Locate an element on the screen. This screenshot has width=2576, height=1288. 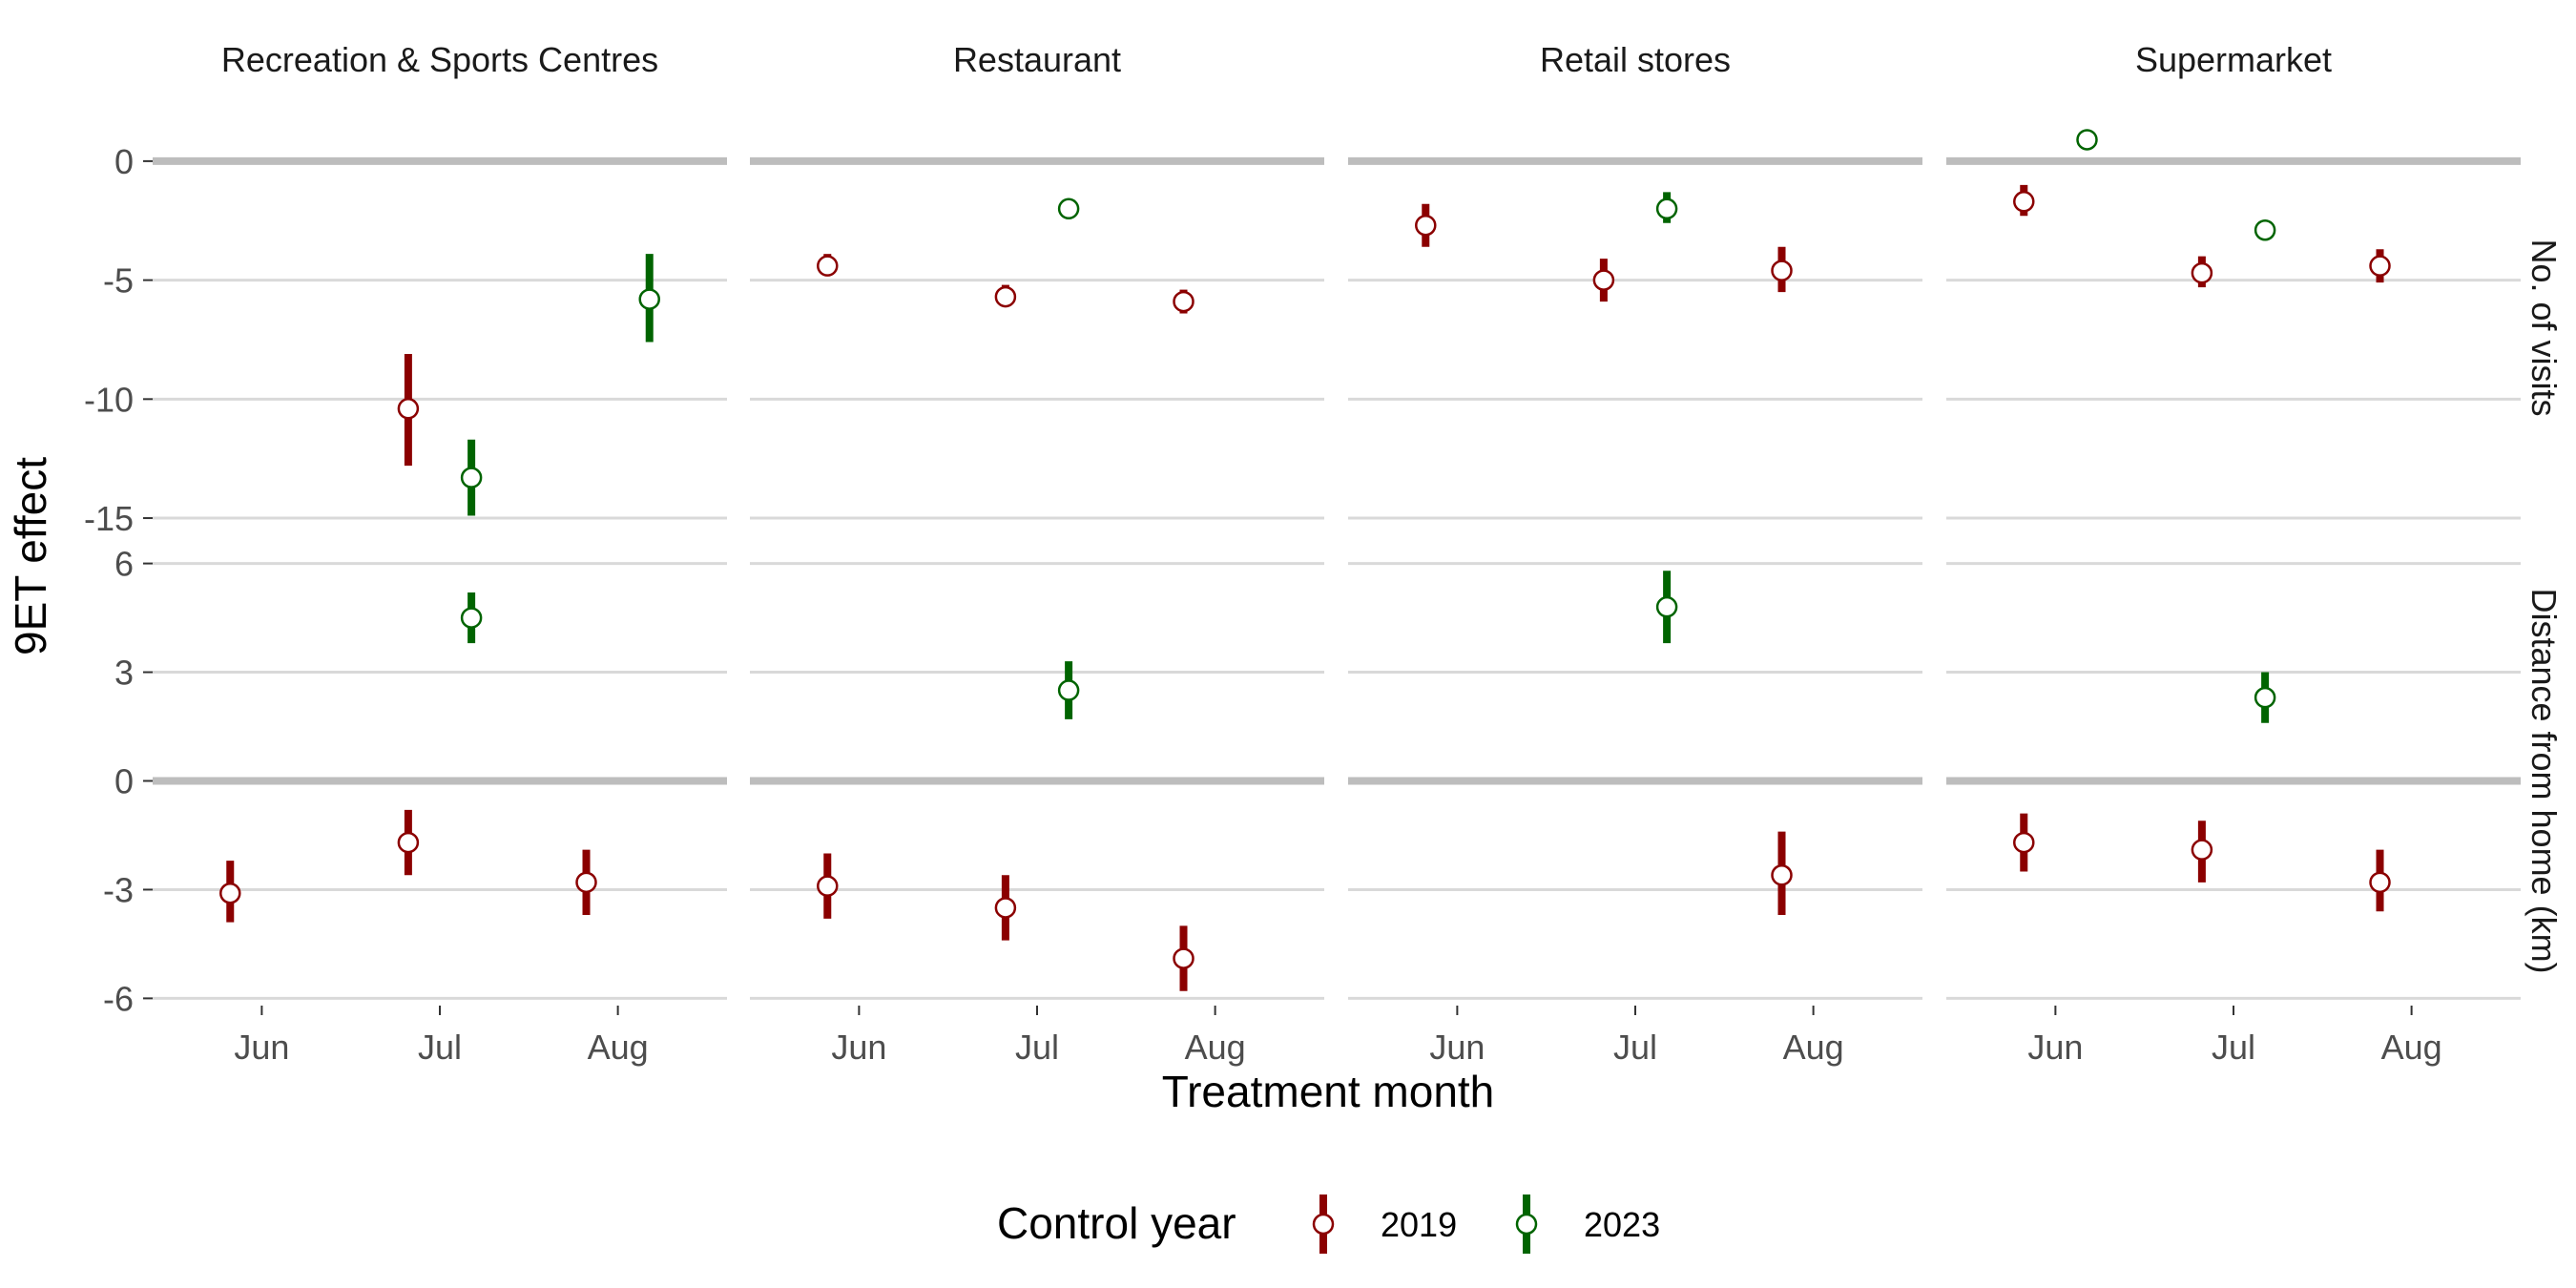
facet-column-label: Retail stores is located at coordinates (1635, 59).